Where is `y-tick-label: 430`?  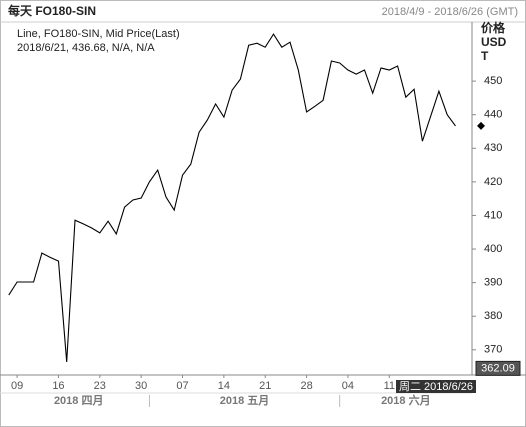
y-tick-label: 430 is located at coordinates (493, 148).